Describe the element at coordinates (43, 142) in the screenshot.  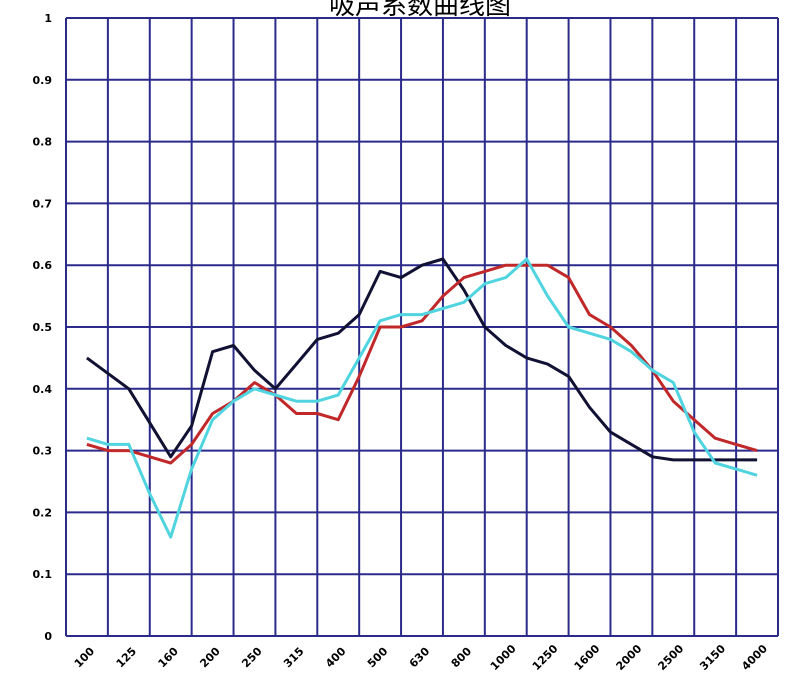
I see `y-tick-label: 0.8` at that location.